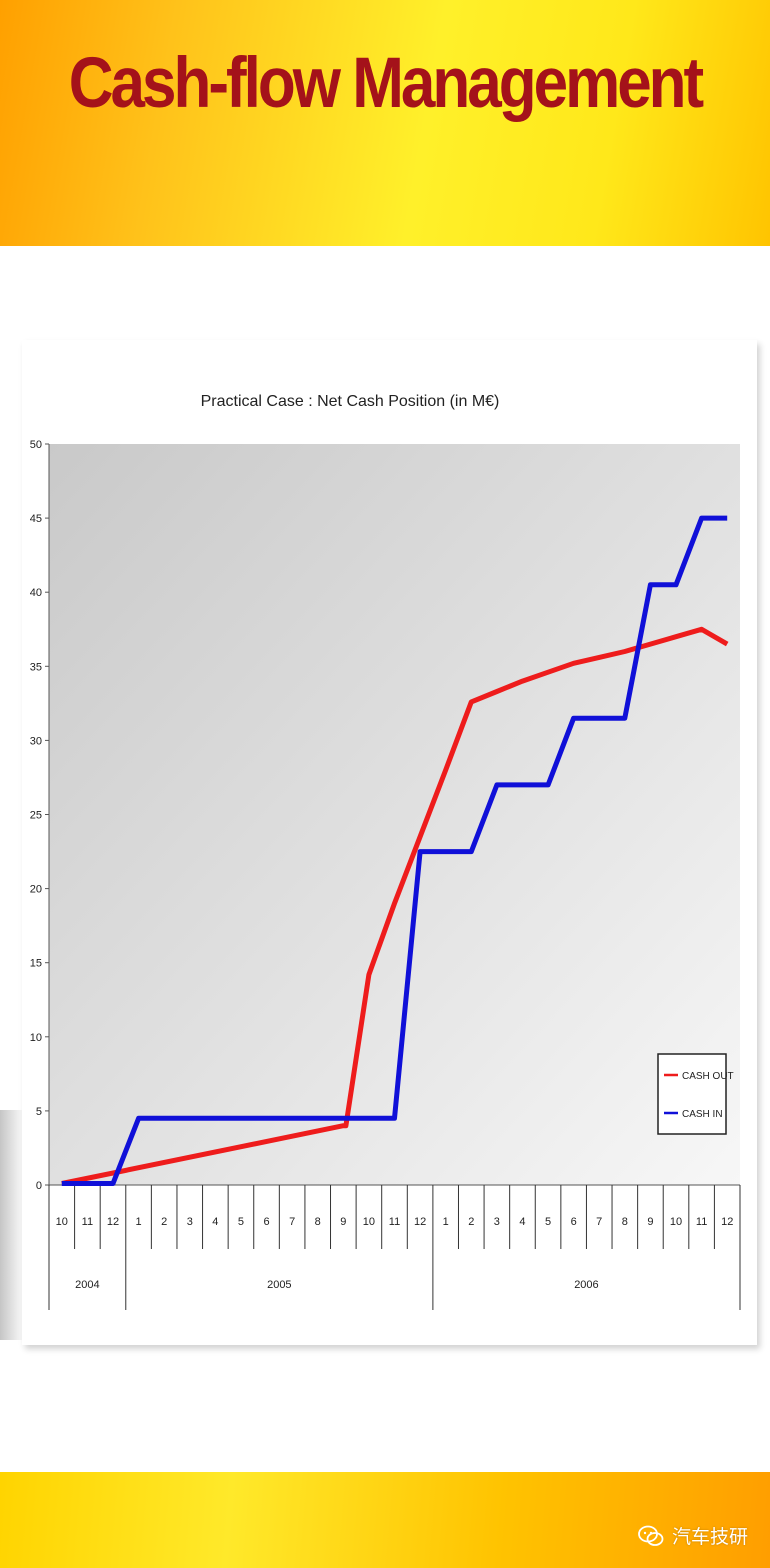 The width and height of the screenshot is (770, 1568). Describe the element at coordinates (36, 890) in the screenshot. I see `y-tick-label: 20` at that location.